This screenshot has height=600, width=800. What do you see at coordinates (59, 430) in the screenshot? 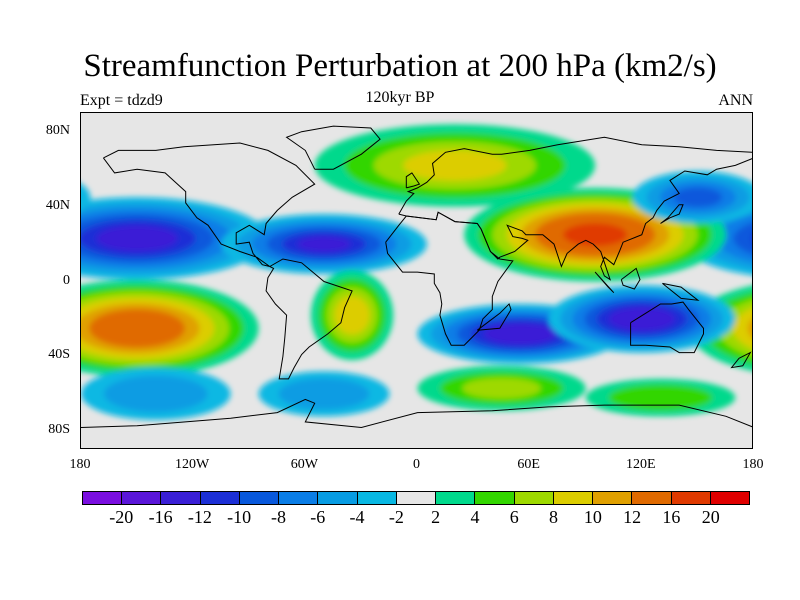
I see `y-tick-label: 80S` at bounding box center [59, 430].